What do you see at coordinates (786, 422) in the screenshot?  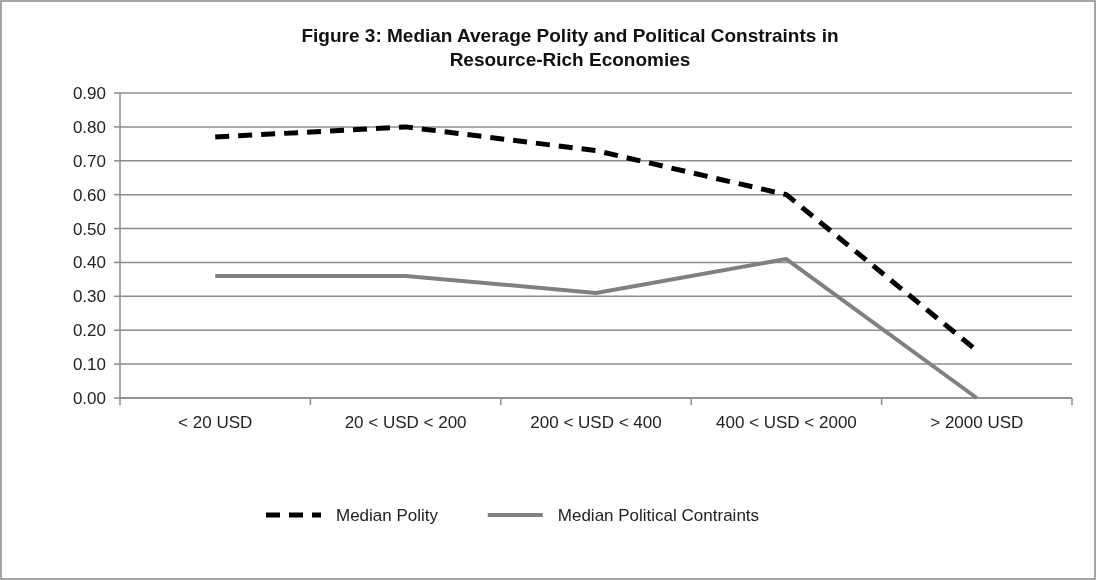 I see `x-tick-label: 400 < USD < 2000` at bounding box center [786, 422].